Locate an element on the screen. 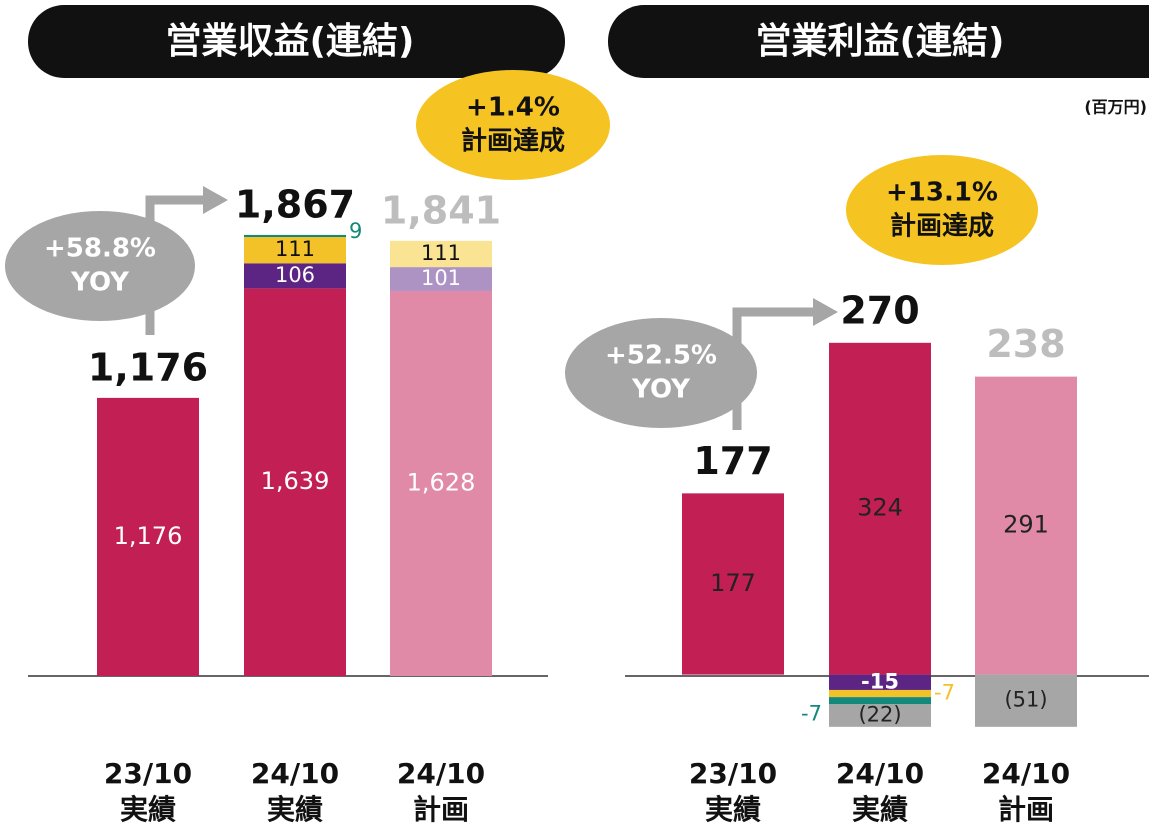 Image resolution: width=1149 pixels, height=828 pixels. value-label: 9 is located at coordinates (355, 231).